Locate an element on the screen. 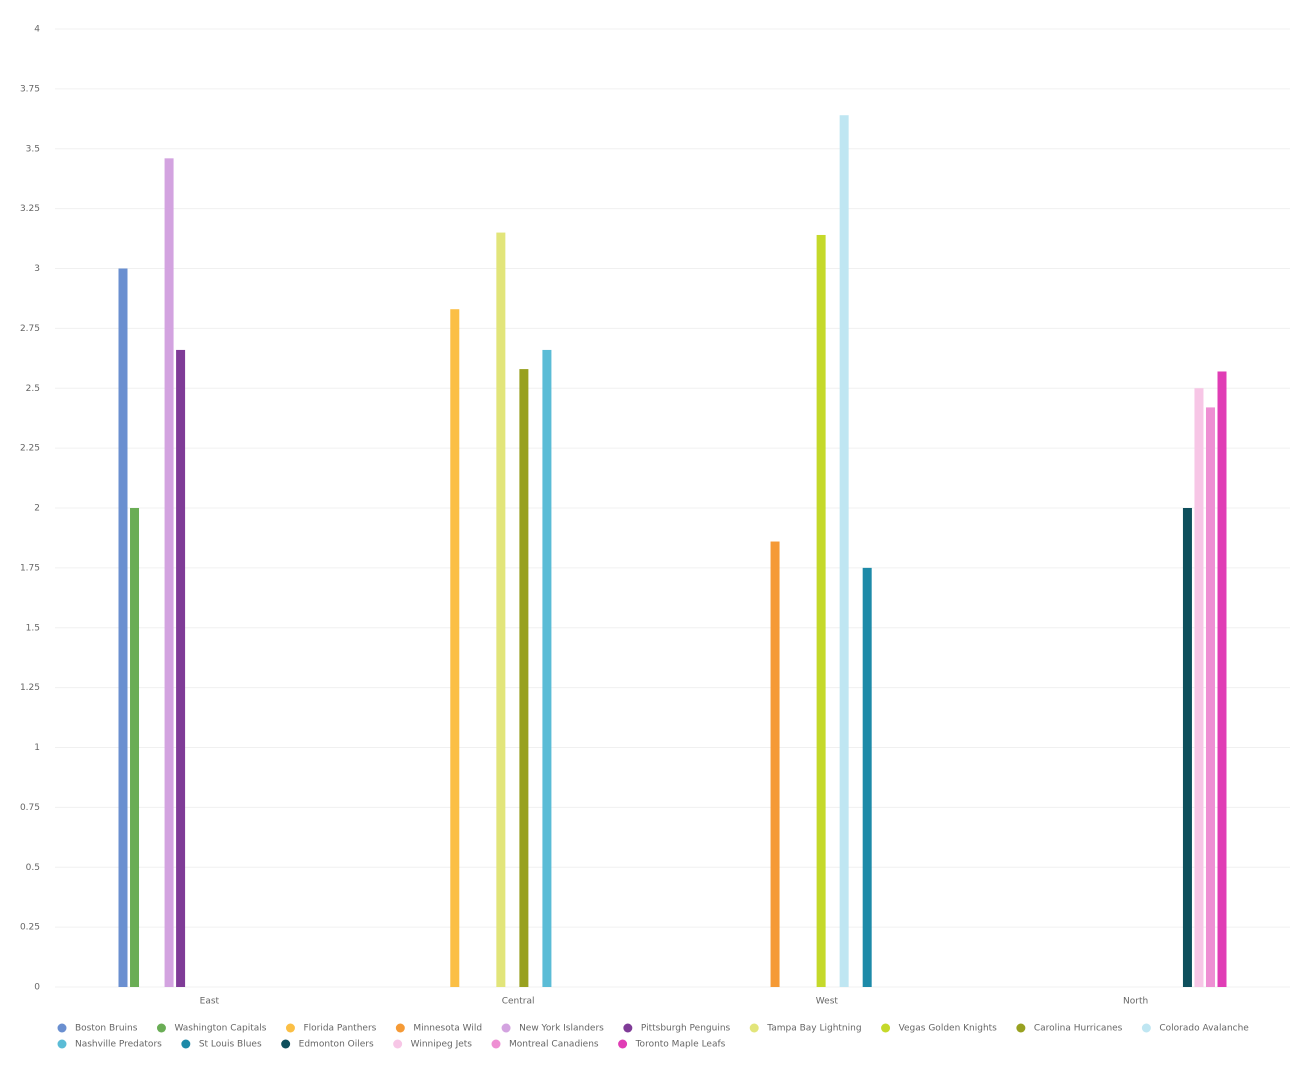  x-tick-label: East is located at coordinates (210, 1002).